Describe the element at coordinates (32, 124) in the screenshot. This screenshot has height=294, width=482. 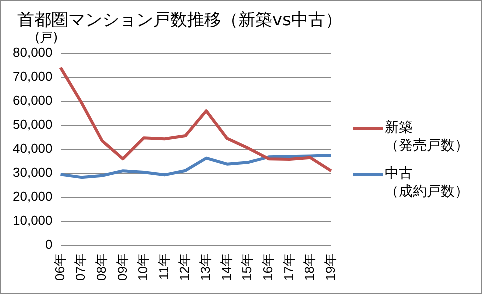
I see `y-tick-label: 50,000` at that location.